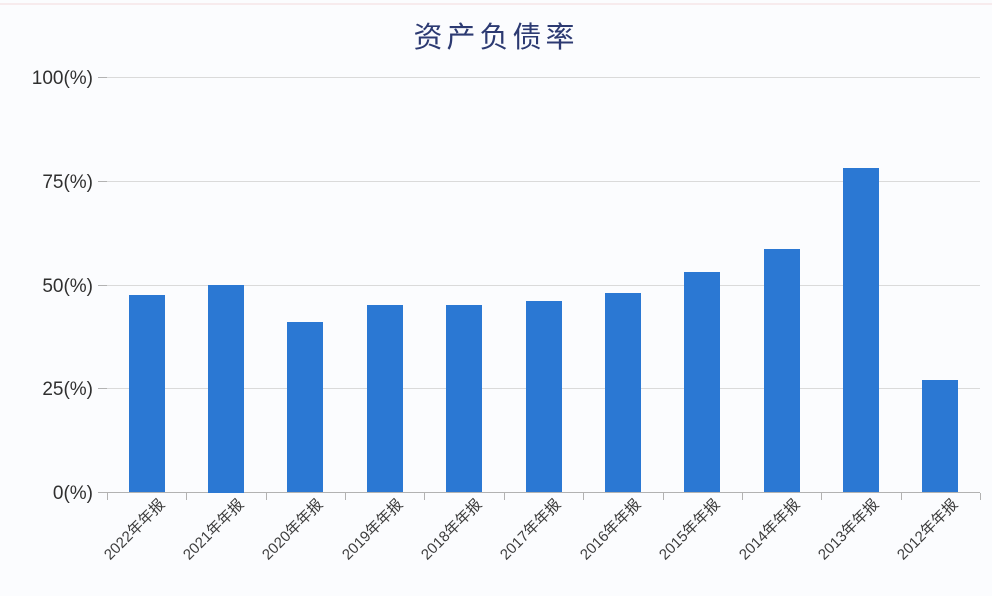  I want to click on decorative-top-line, so click(496, 4).